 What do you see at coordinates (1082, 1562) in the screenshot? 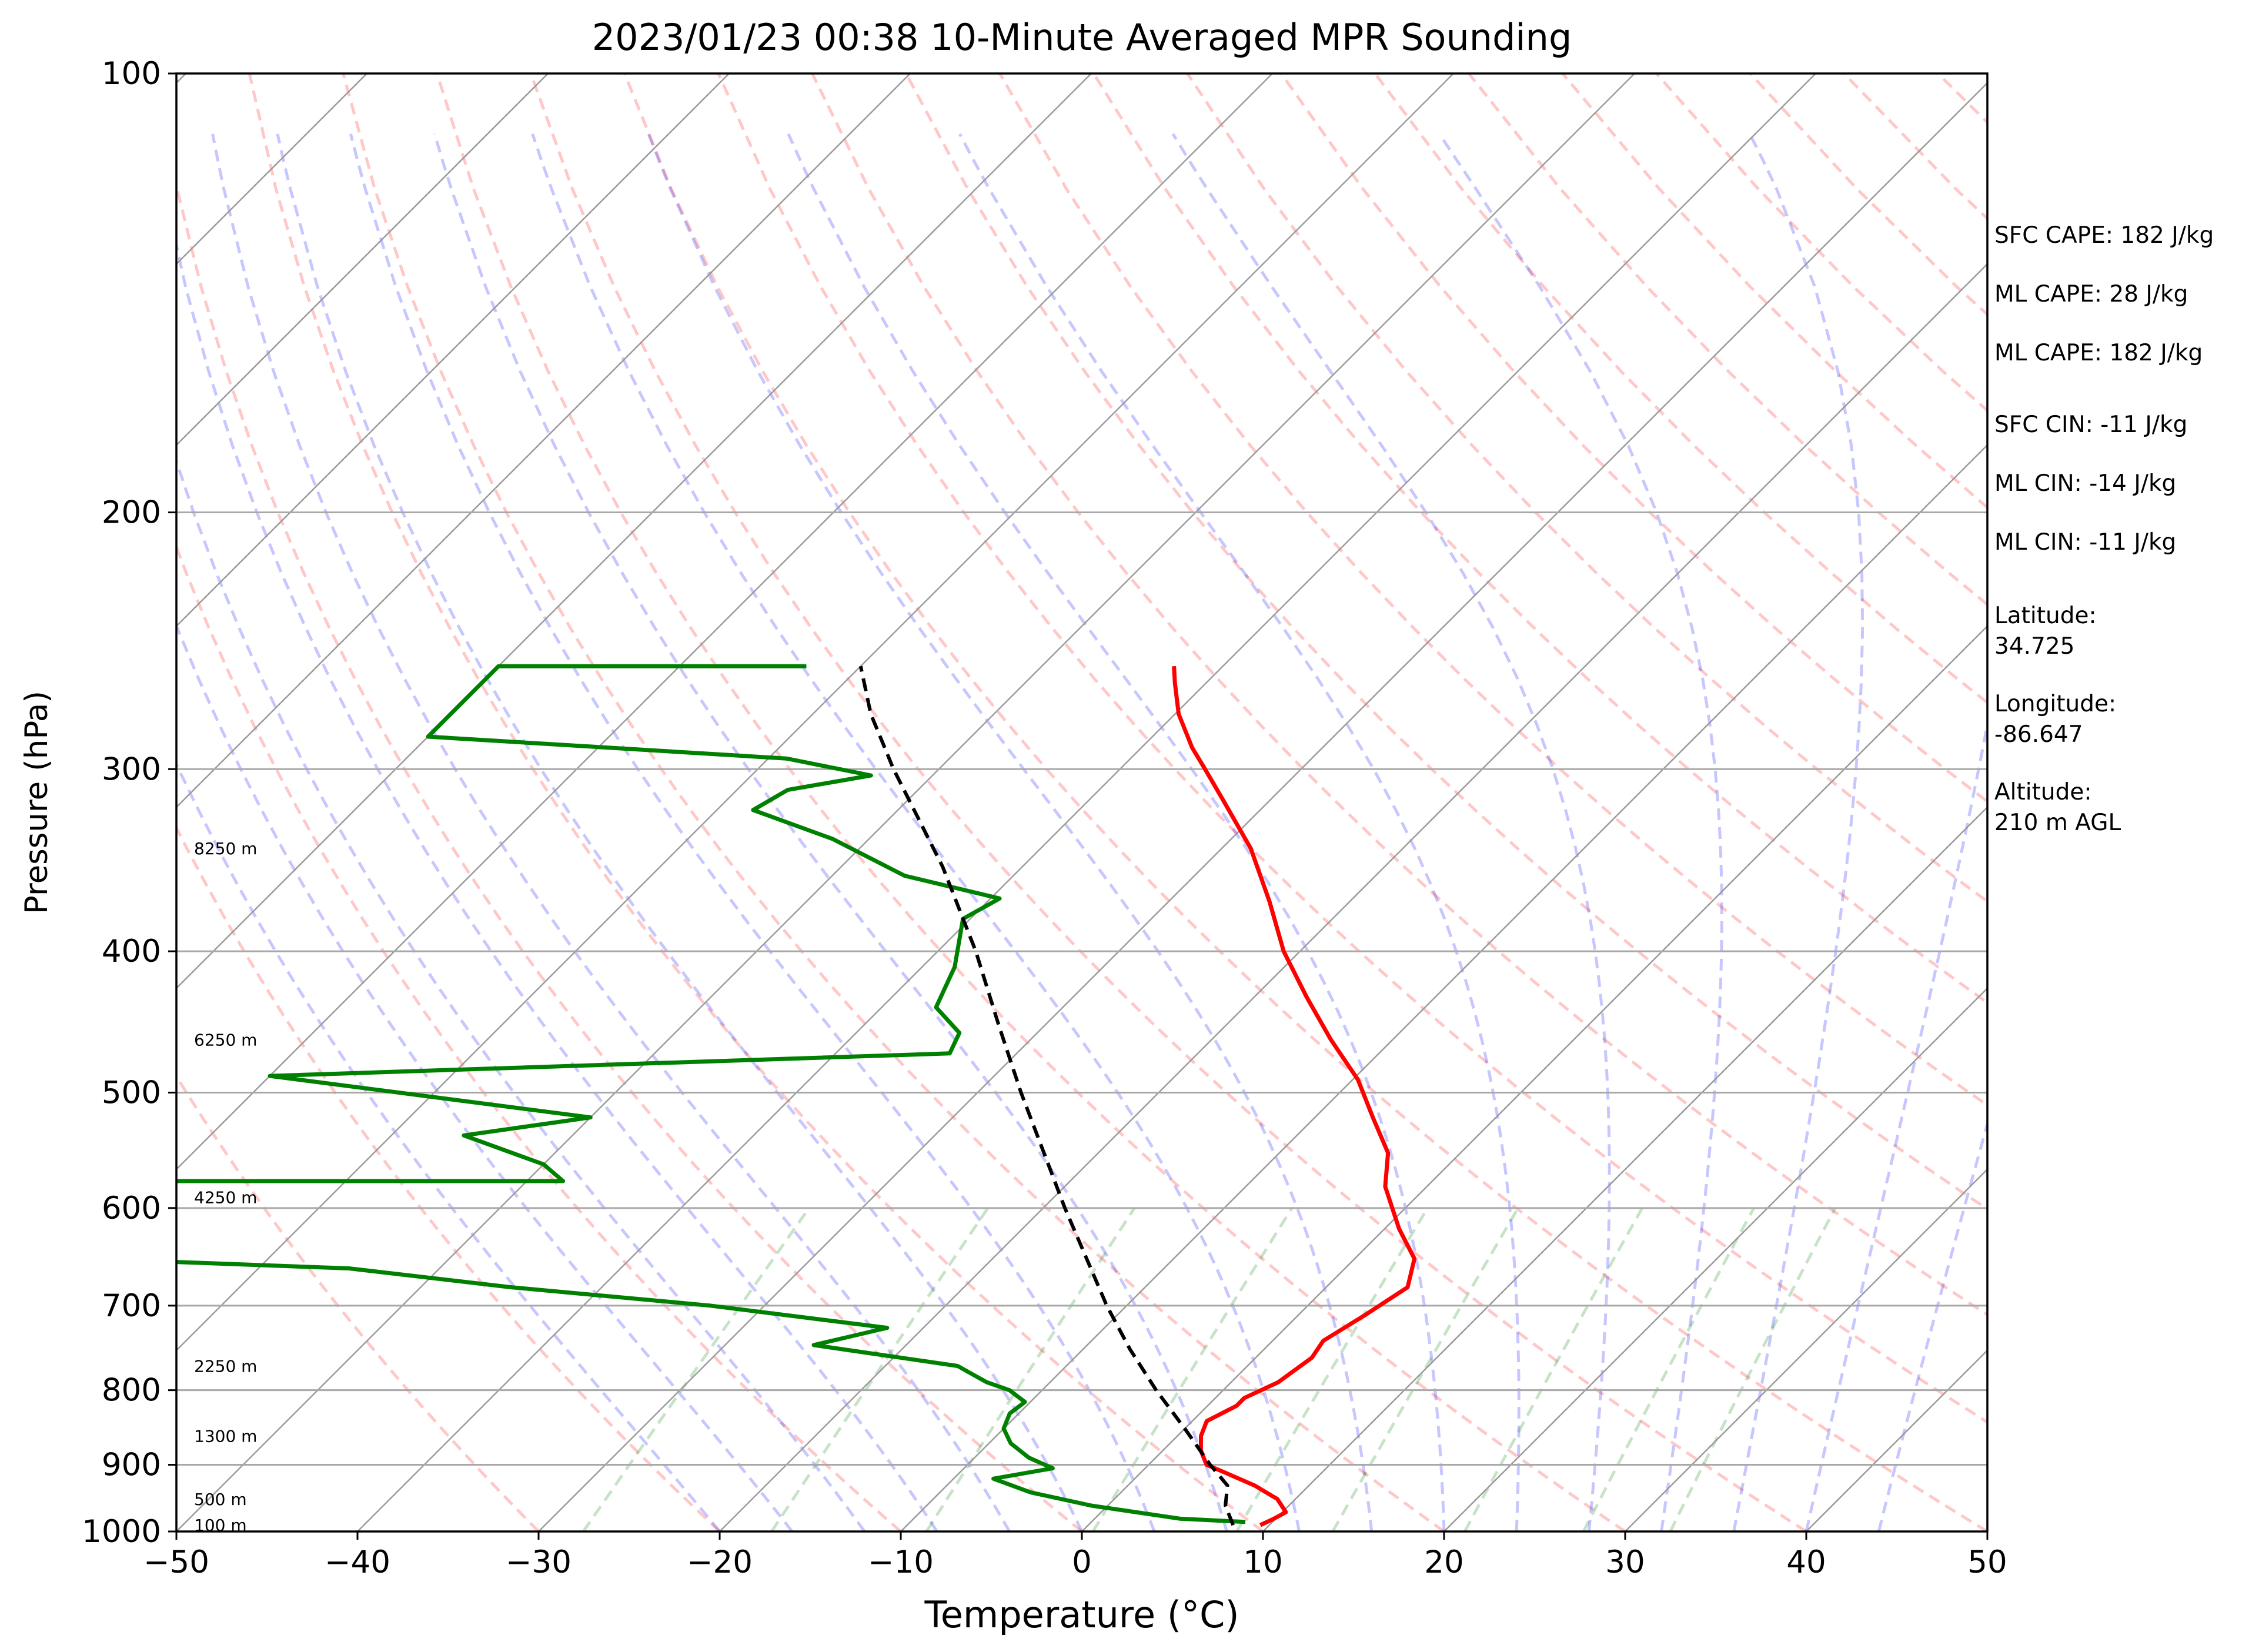
I see `x-tick-label: 0` at bounding box center [1082, 1562].